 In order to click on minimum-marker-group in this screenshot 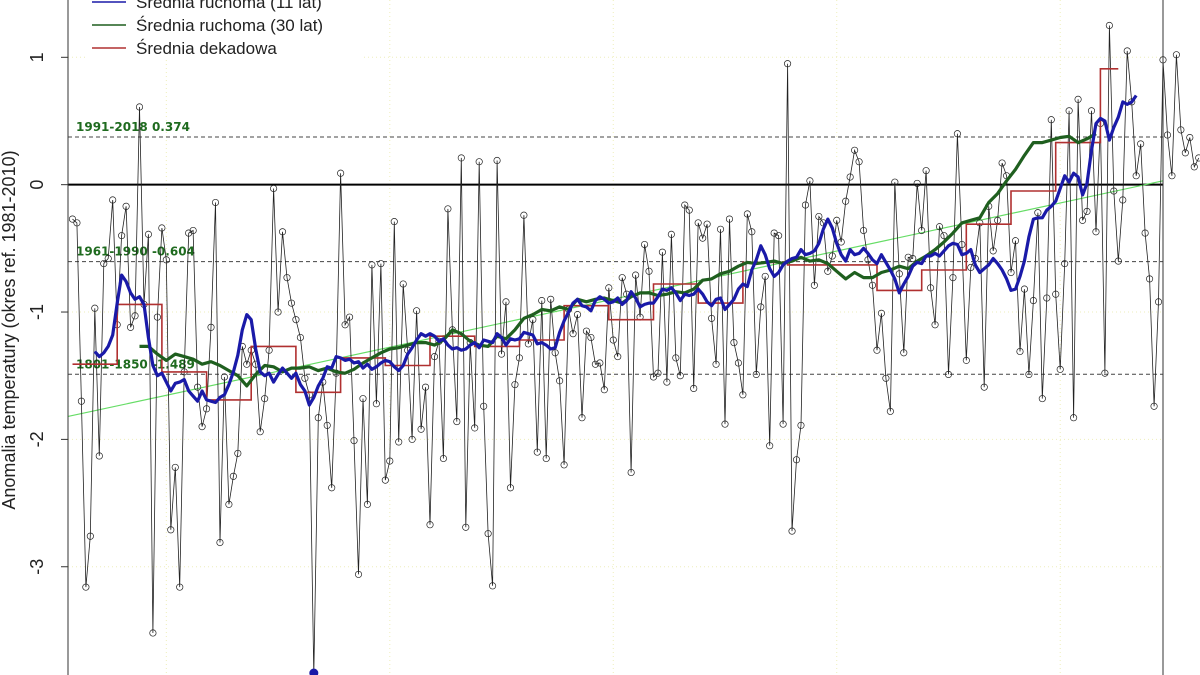, I will do `click(314, 671)`.